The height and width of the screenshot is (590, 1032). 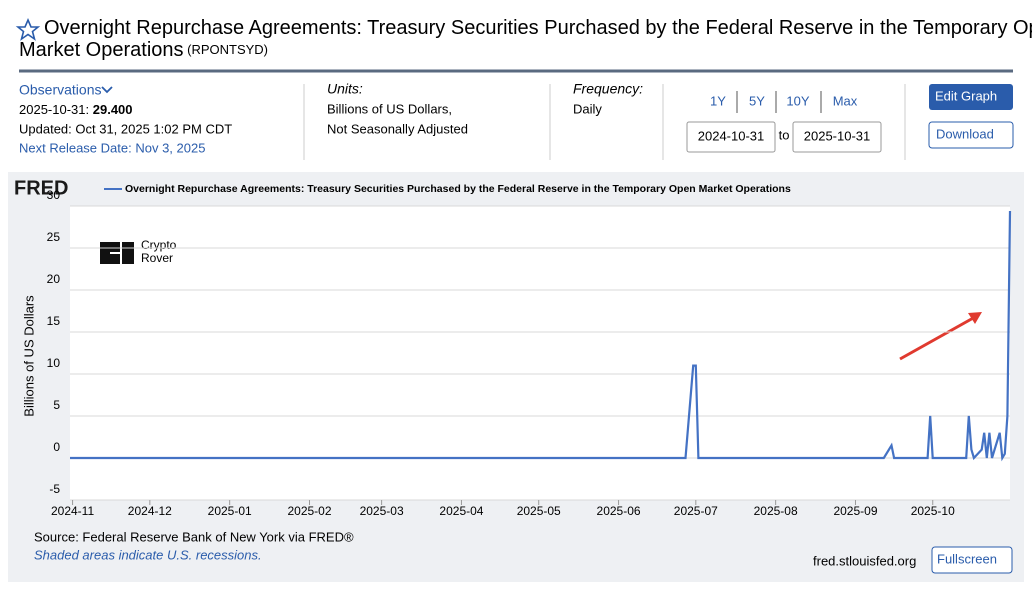 What do you see at coordinates (60, 90) in the screenshot?
I see `observations-link: Observations` at bounding box center [60, 90].